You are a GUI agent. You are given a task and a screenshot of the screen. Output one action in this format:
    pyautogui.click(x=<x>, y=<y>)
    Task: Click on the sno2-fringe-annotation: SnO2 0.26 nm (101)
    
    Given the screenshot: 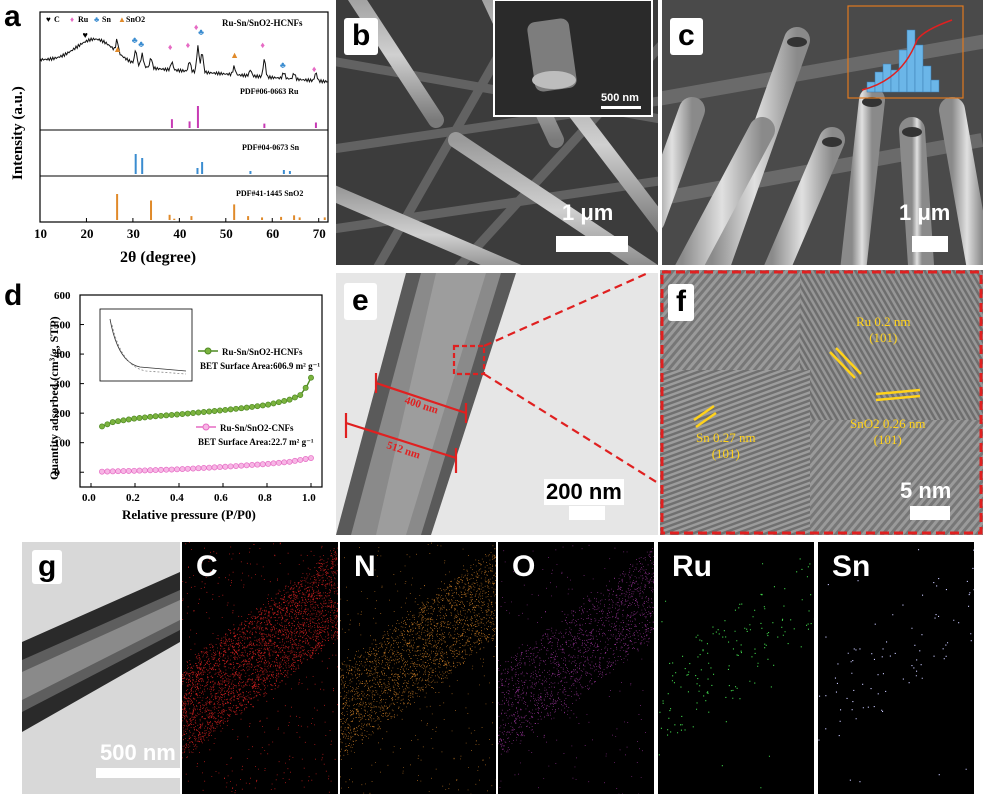 What is the action you would take?
    pyautogui.click(x=887, y=432)
    